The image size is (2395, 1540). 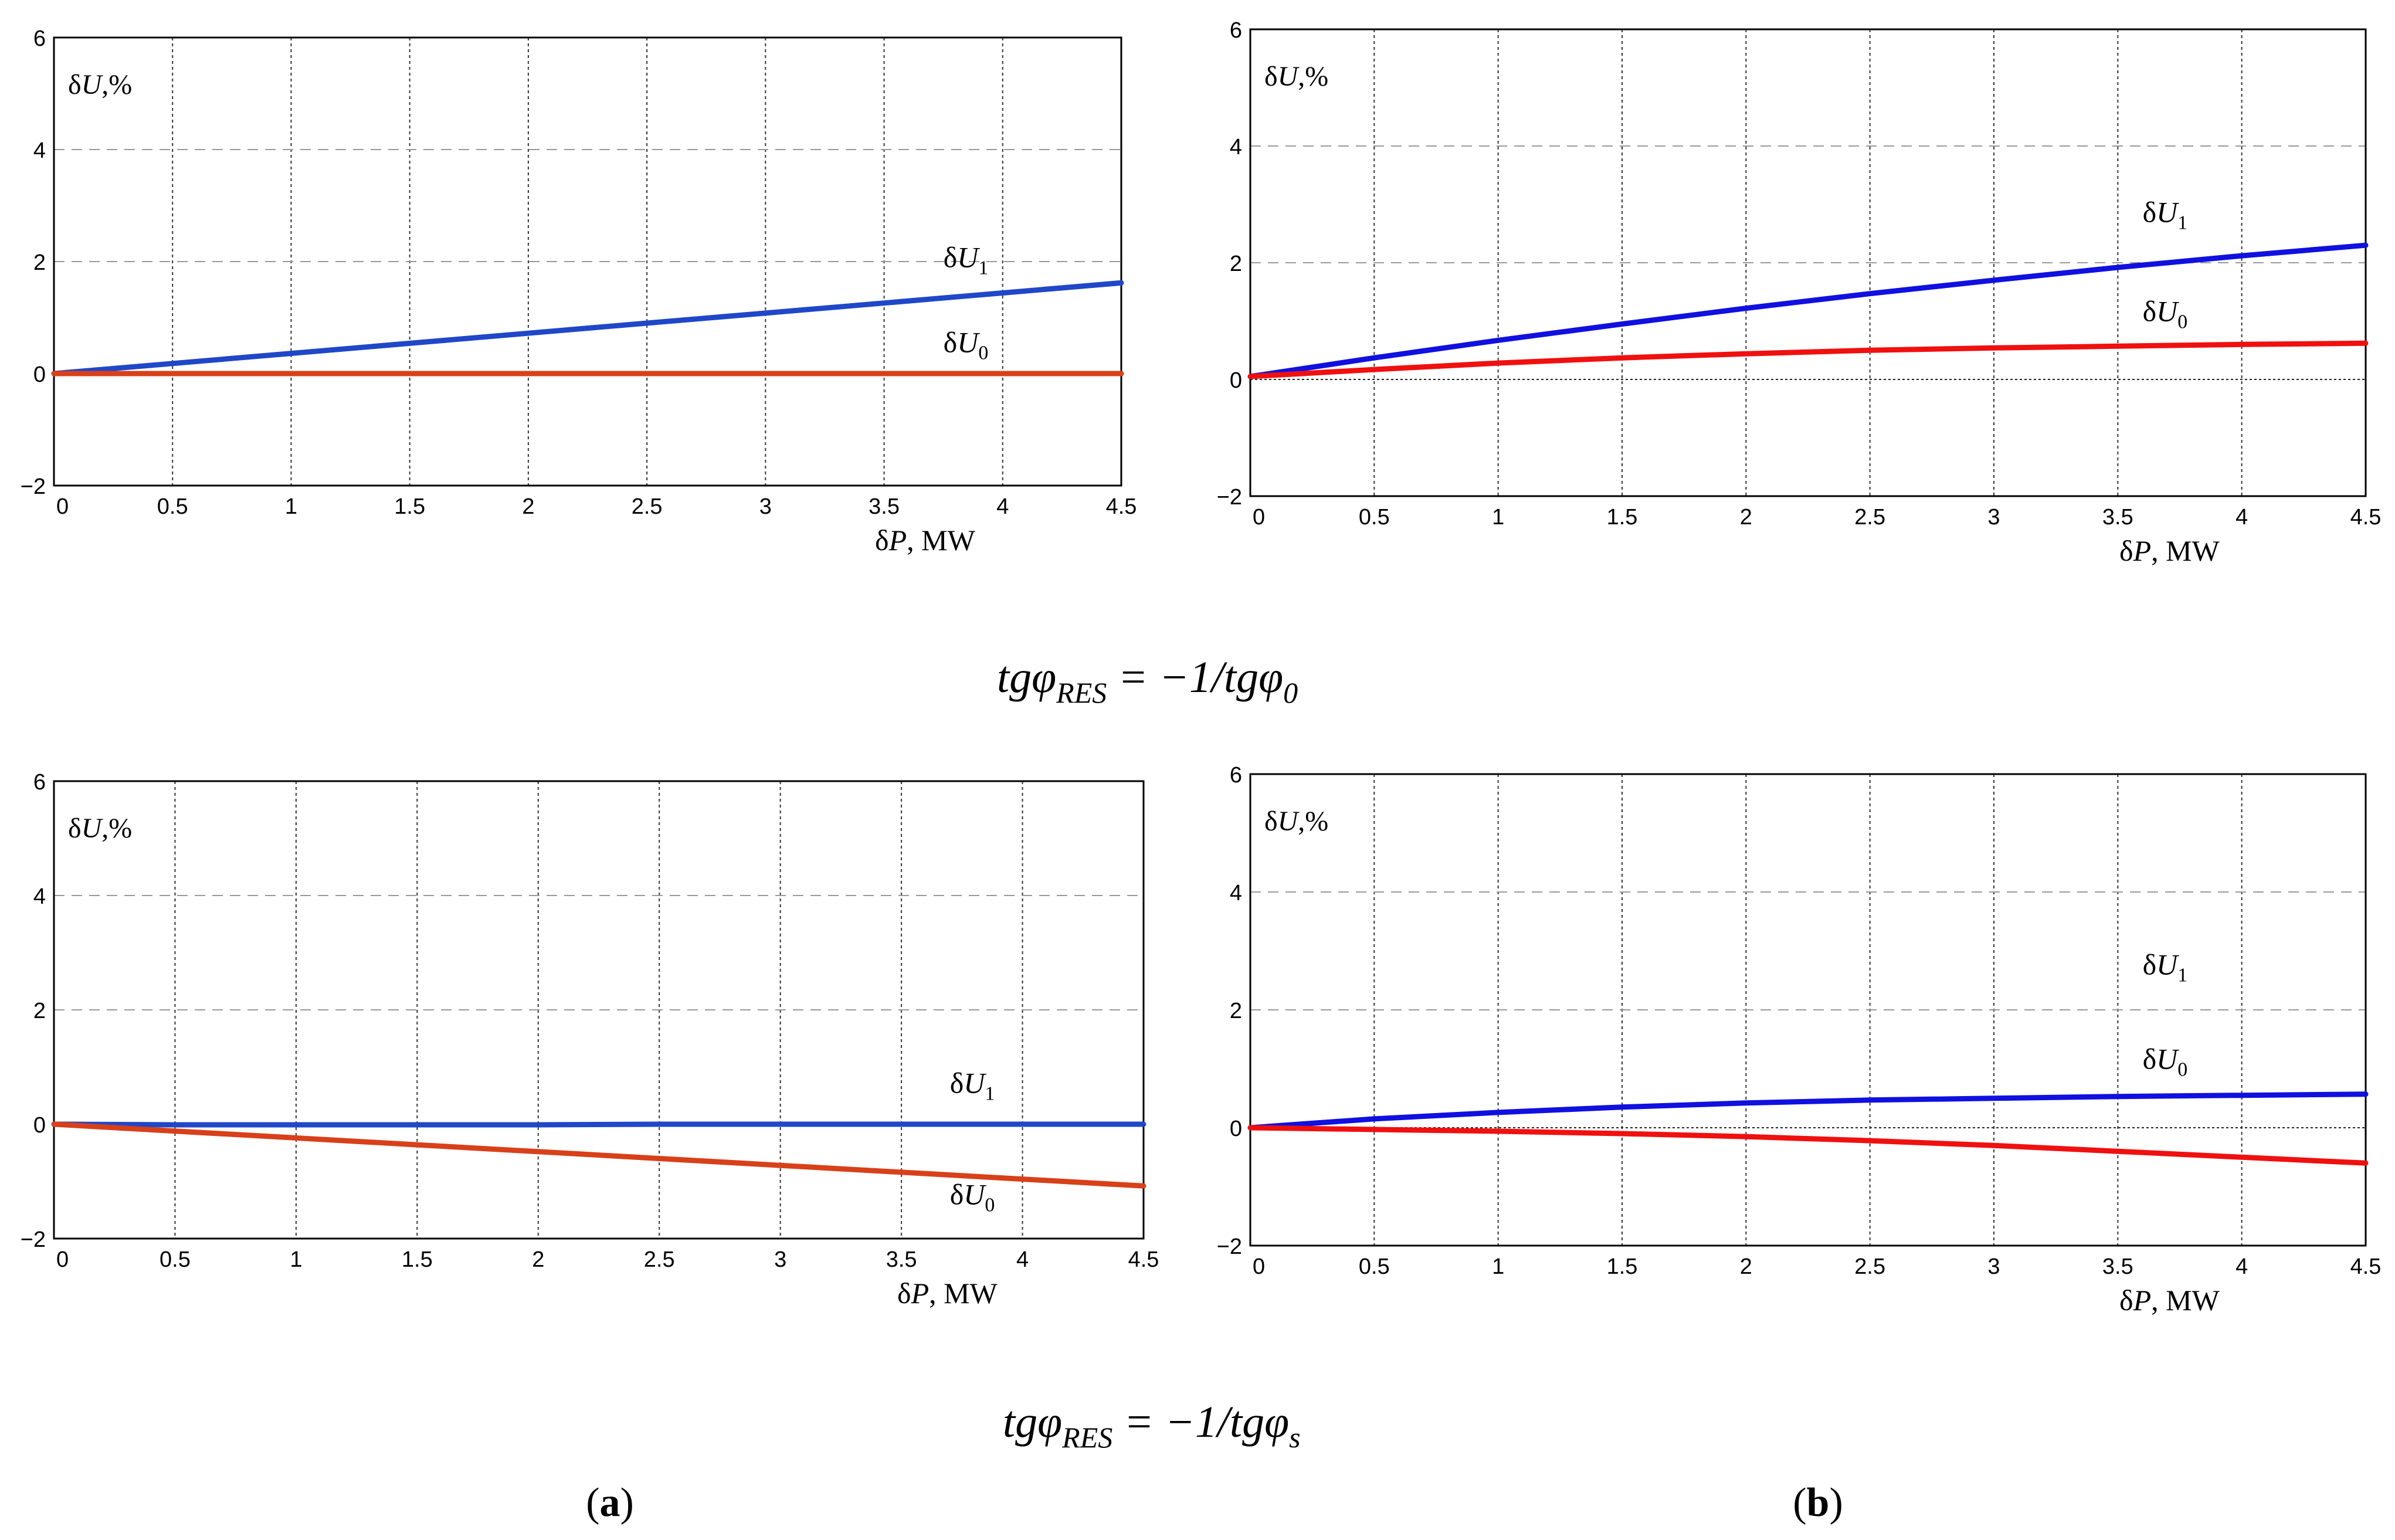 What do you see at coordinates (1026, 677) in the screenshot?
I see `formula-top-lhs: tgφ` at bounding box center [1026, 677].